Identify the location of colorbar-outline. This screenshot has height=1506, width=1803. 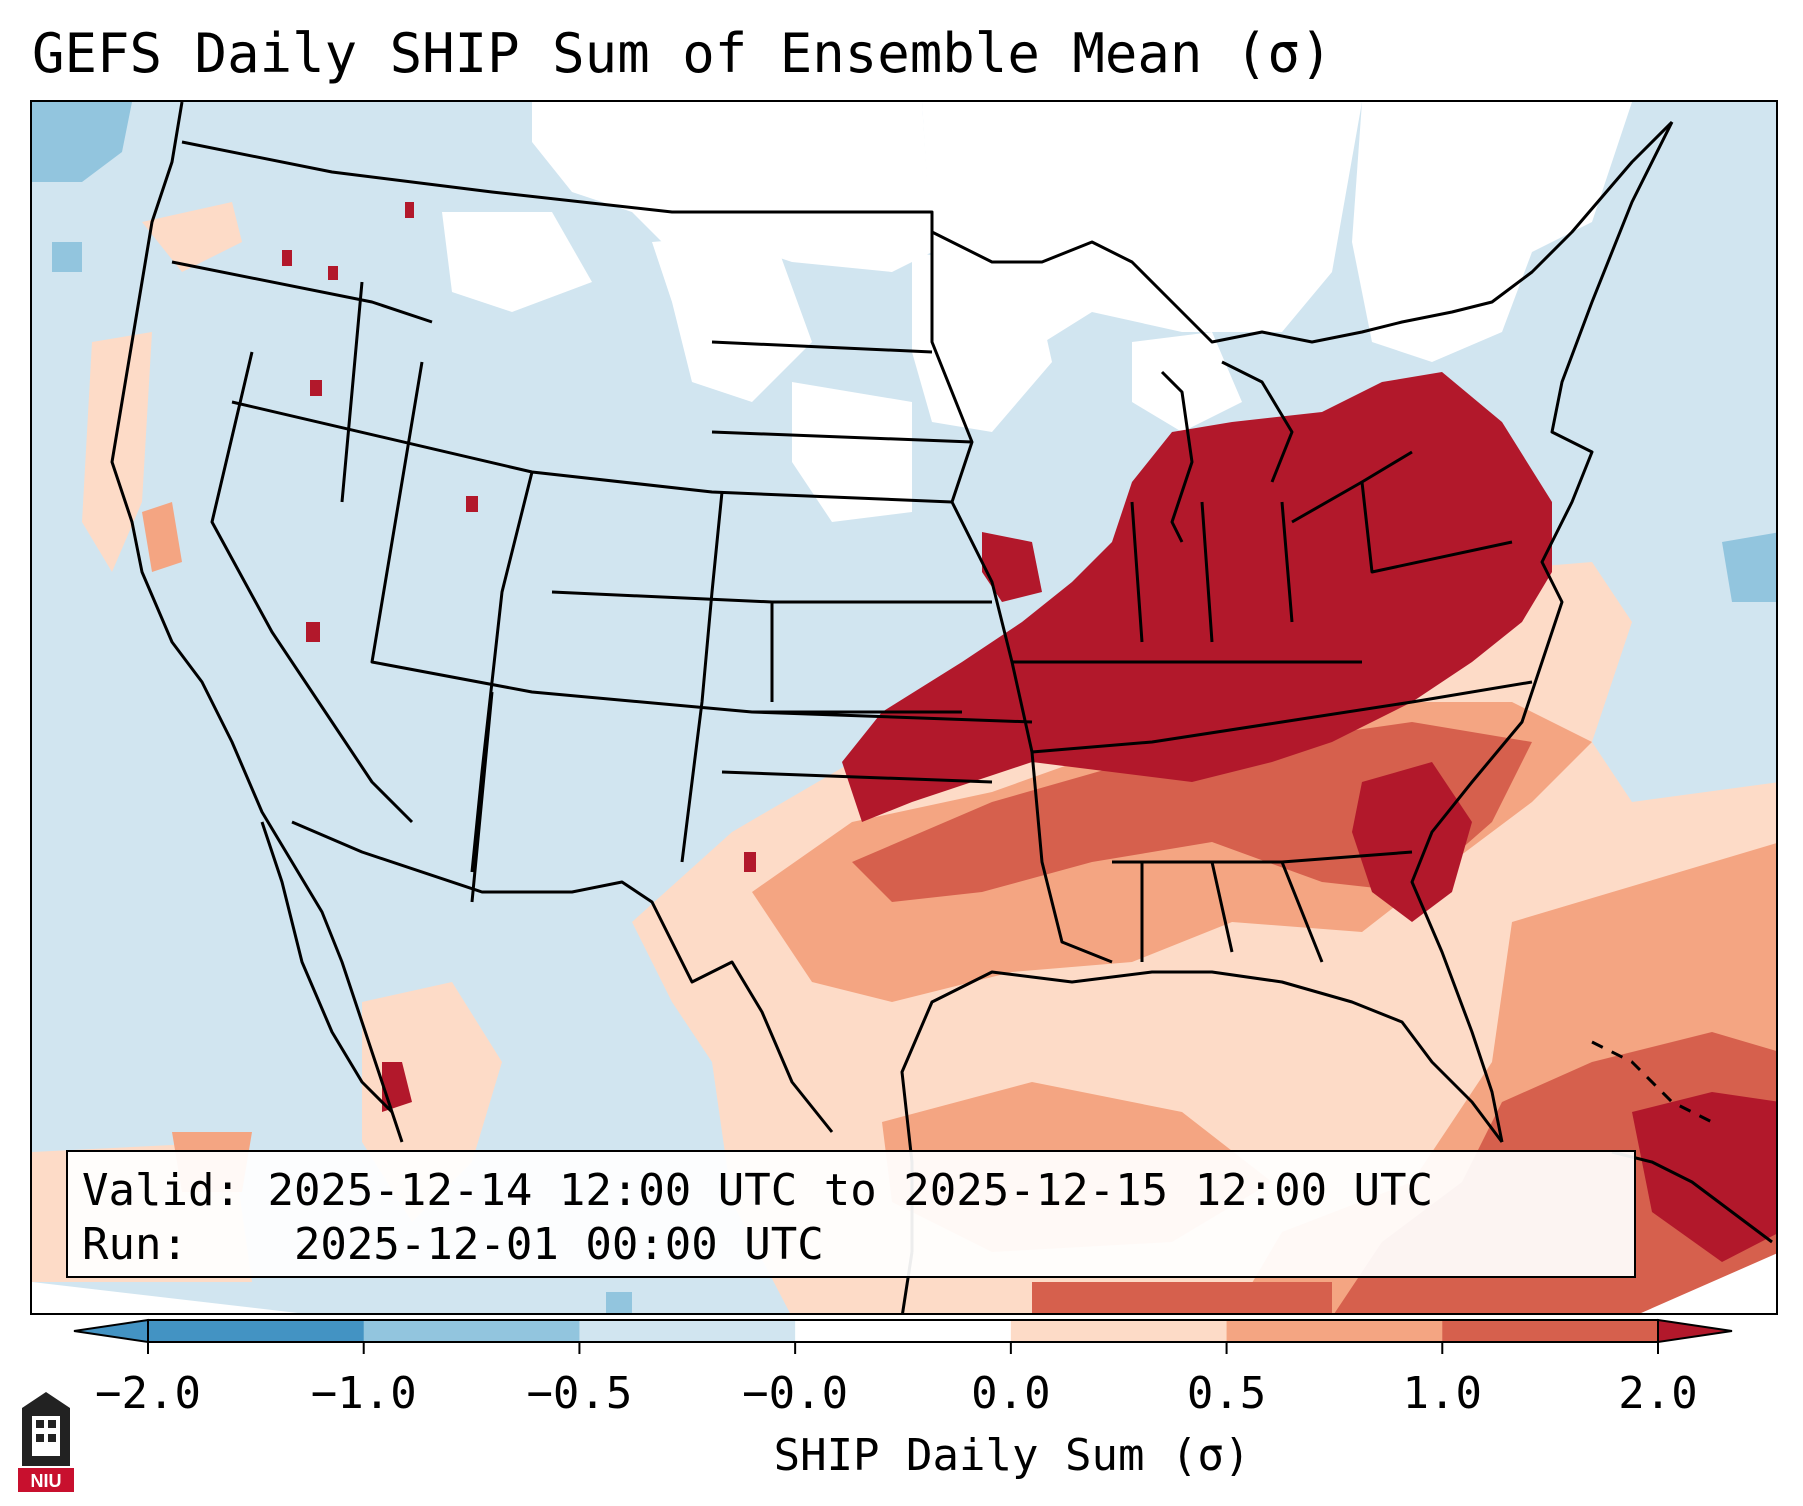
(903, 1331).